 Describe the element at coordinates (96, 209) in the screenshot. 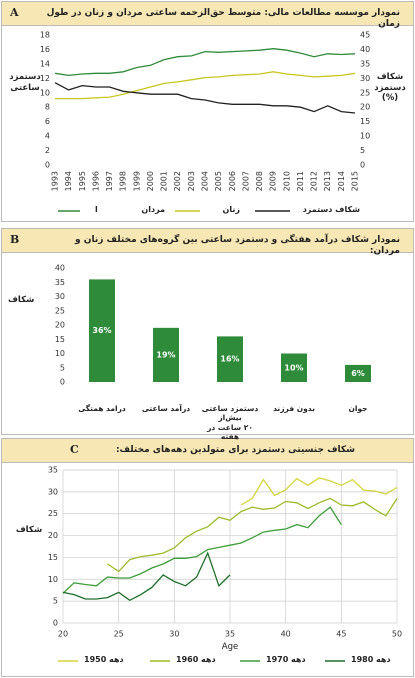

I see `legend-note: ا` at that location.